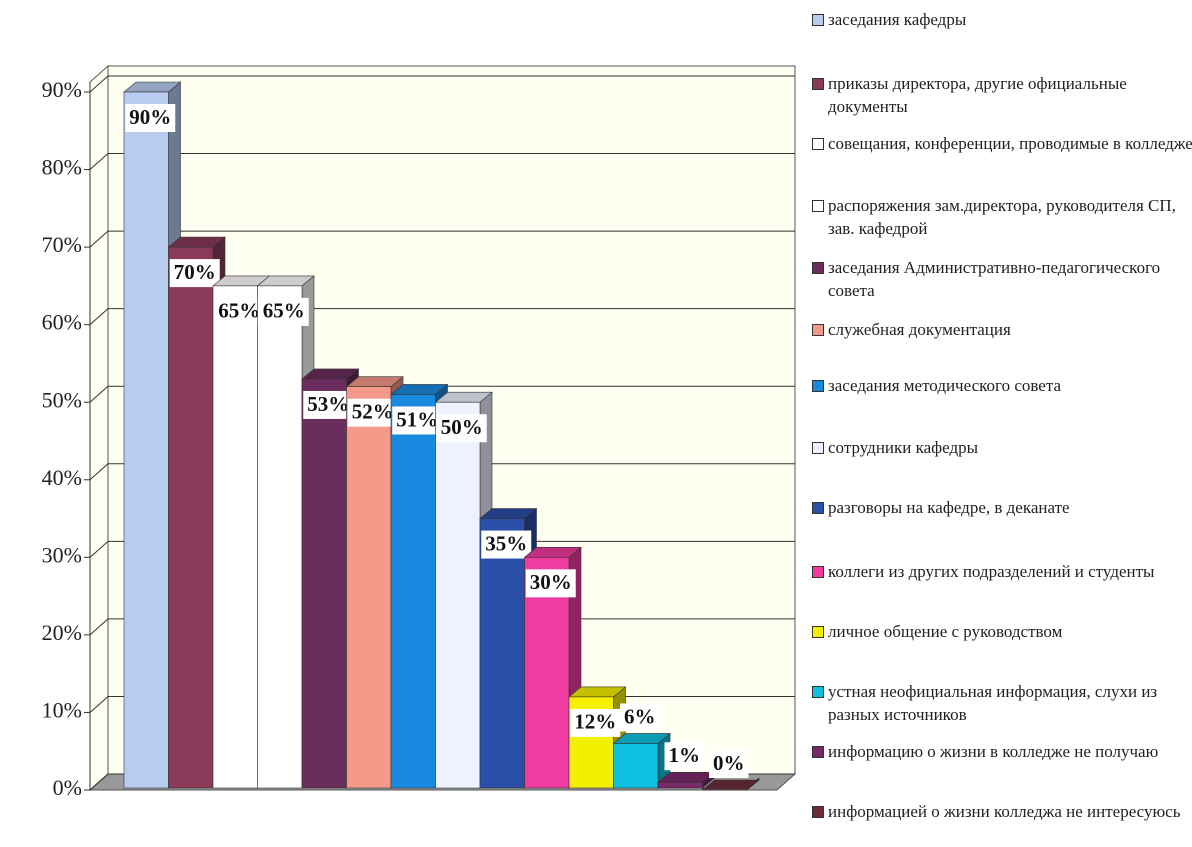 The image size is (1192, 847). I want to click on y-tick-label: 0%, so click(67, 787).